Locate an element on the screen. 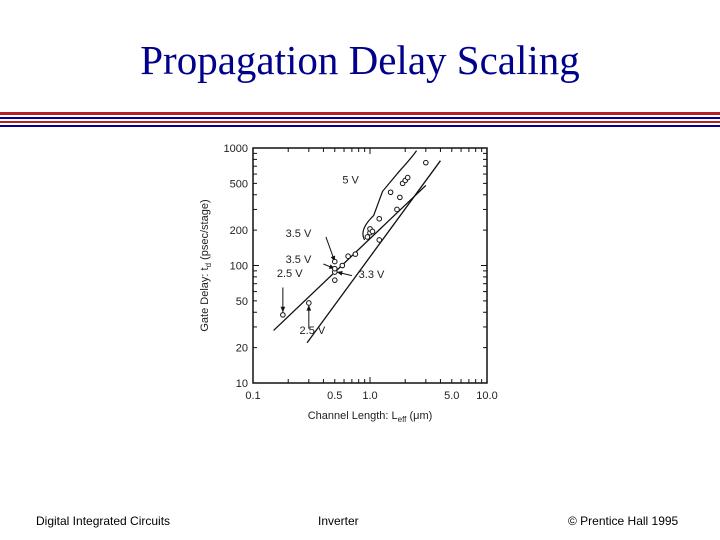 The width and height of the screenshot is (720, 540). title-divider-blue is located at coordinates (360, 118).